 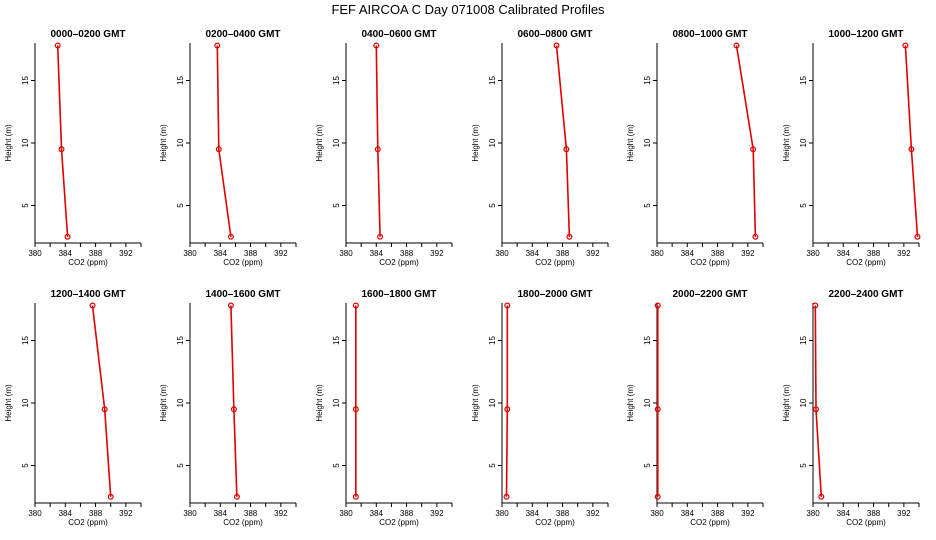 I want to click on panel-title: 1600–1800 GMT, so click(x=398, y=294).